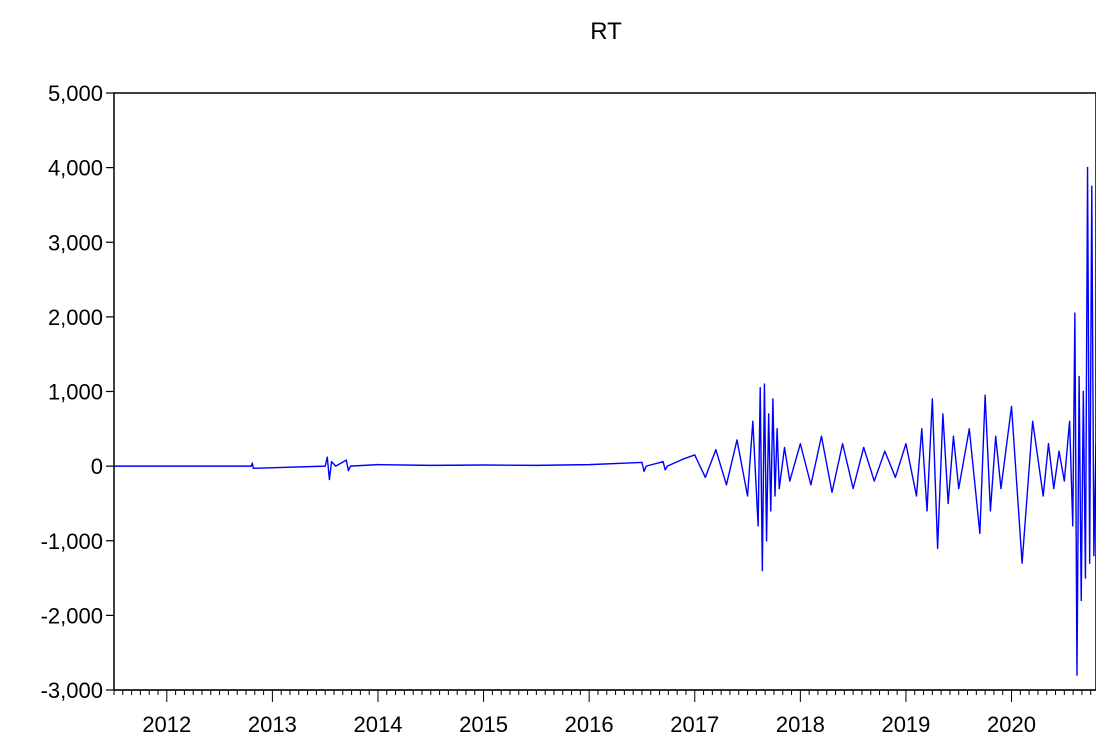 This screenshot has width=1096, height=745. What do you see at coordinates (905, 724) in the screenshot?
I see `x-tick-label: 2019` at bounding box center [905, 724].